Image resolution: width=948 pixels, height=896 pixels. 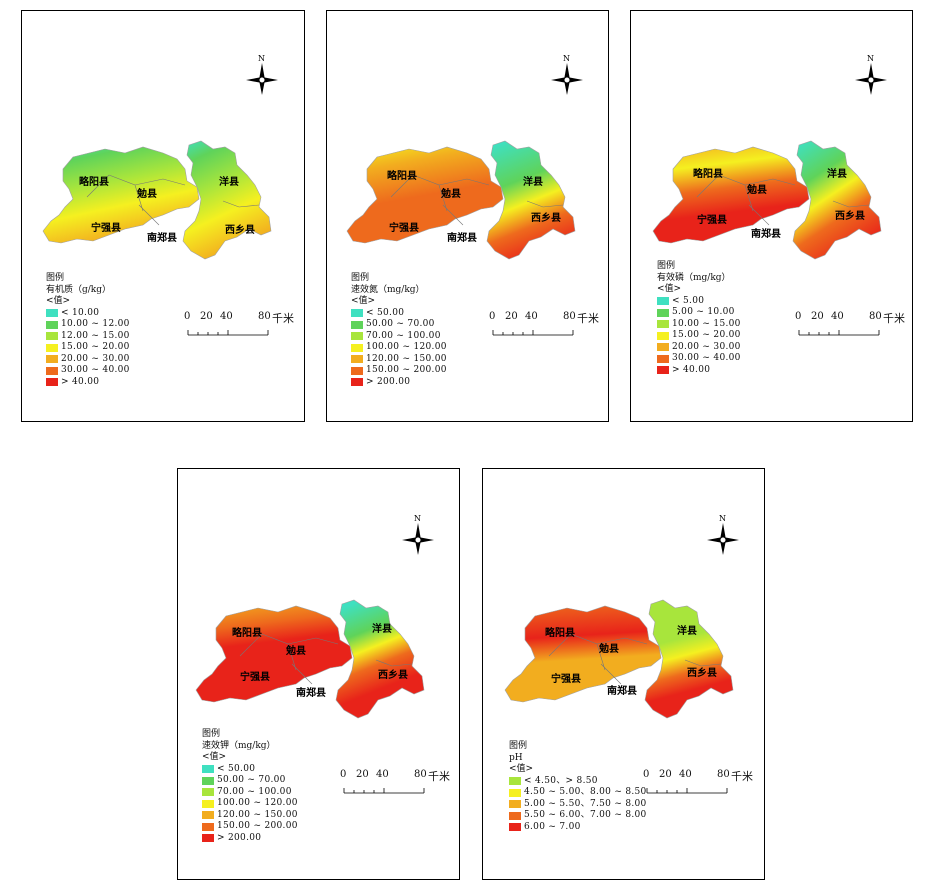 What do you see at coordinates (388, 381) in the screenshot?
I see `legend-label: > 200.00` at bounding box center [388, 381].